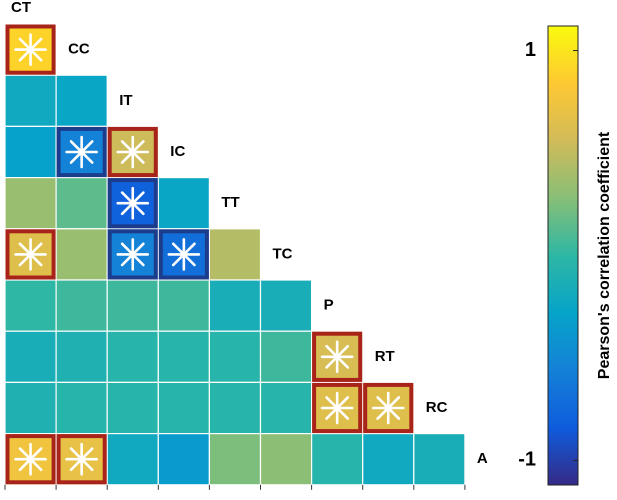  What do you see at coordinates (329, 305) in the screenshot?
I see `variable-label: P` at bounding box center [329, 305].